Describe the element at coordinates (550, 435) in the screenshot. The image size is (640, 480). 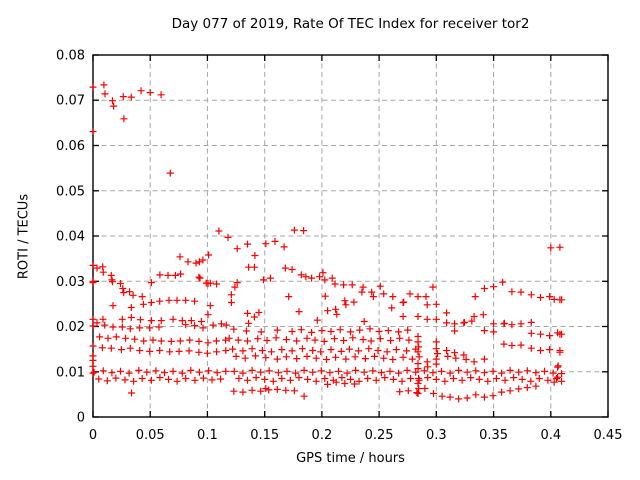
I see `x-tick-label: 0.4` at that location.